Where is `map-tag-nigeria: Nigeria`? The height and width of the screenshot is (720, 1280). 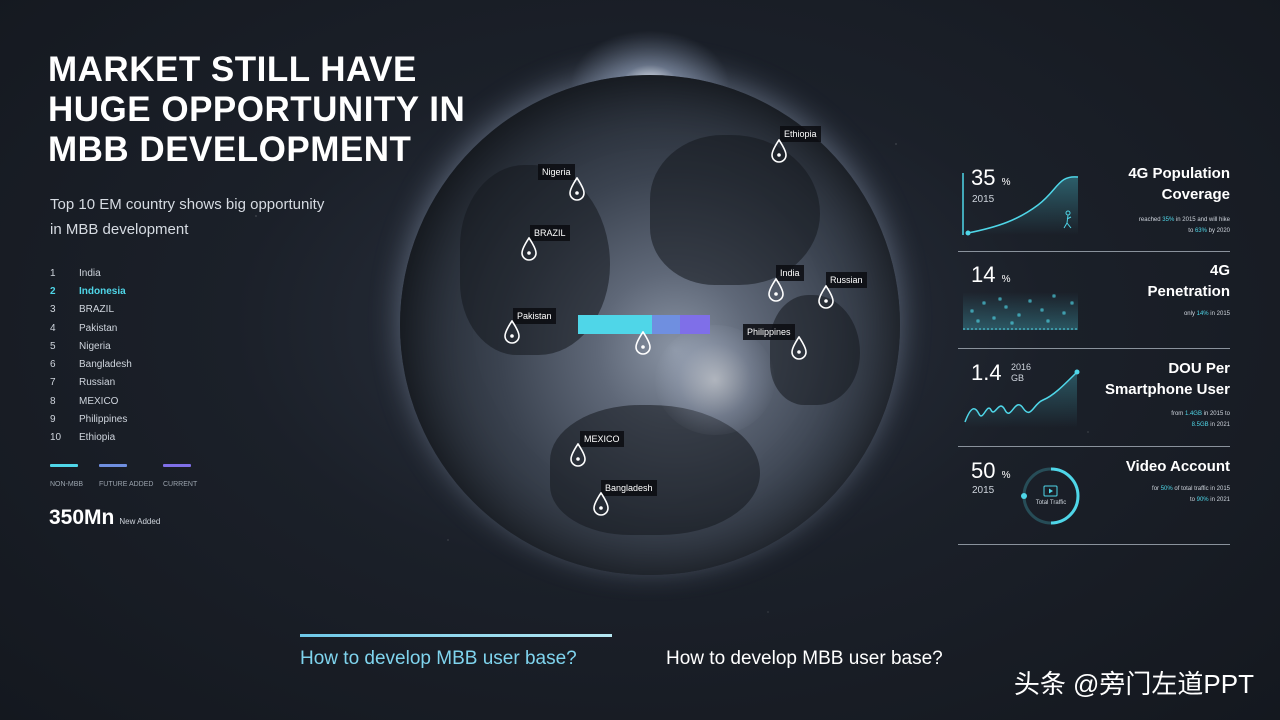
map-tag-nigeria: Nigeria is located at coordinates (556, 172).